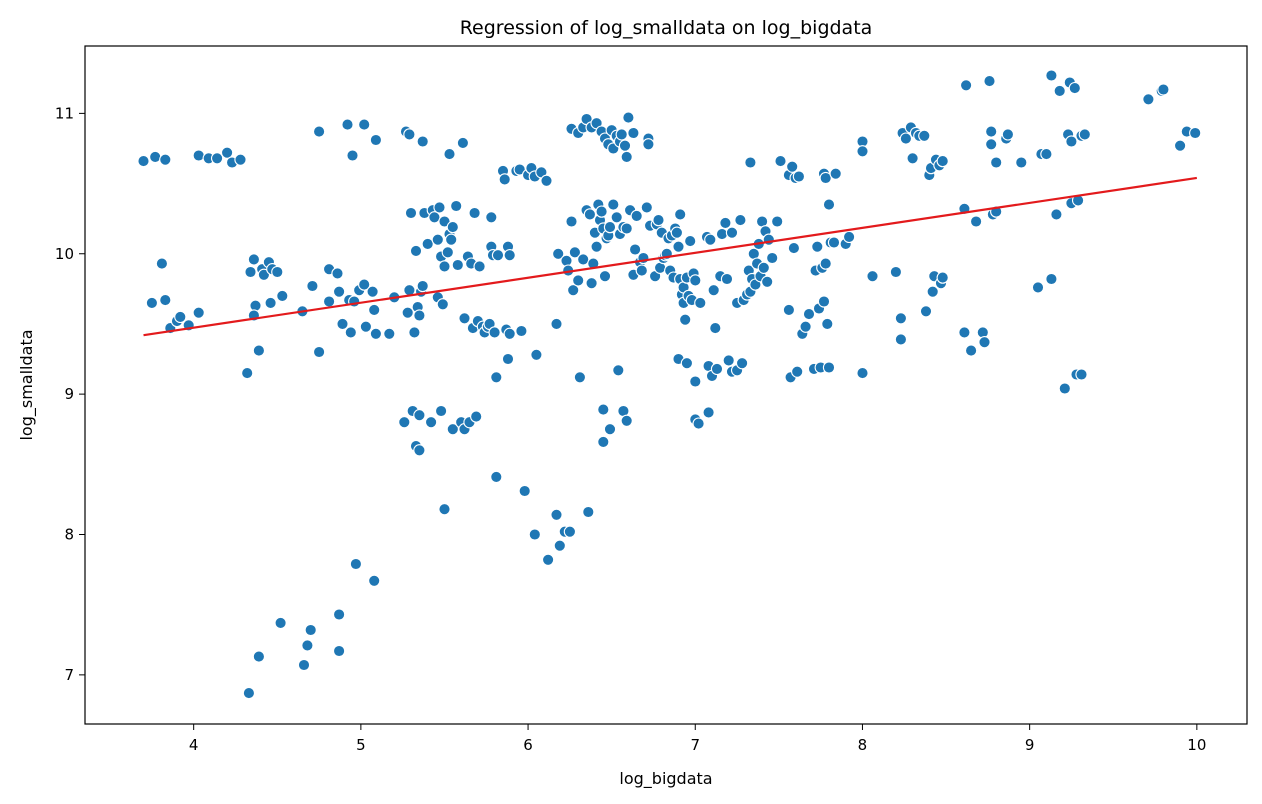 This screenshot has width=1262, height=804. What do you see at coordinates (64, 113) in the screenshot?
I see `y-tick-label: 11` at bounding box center [64, 113].